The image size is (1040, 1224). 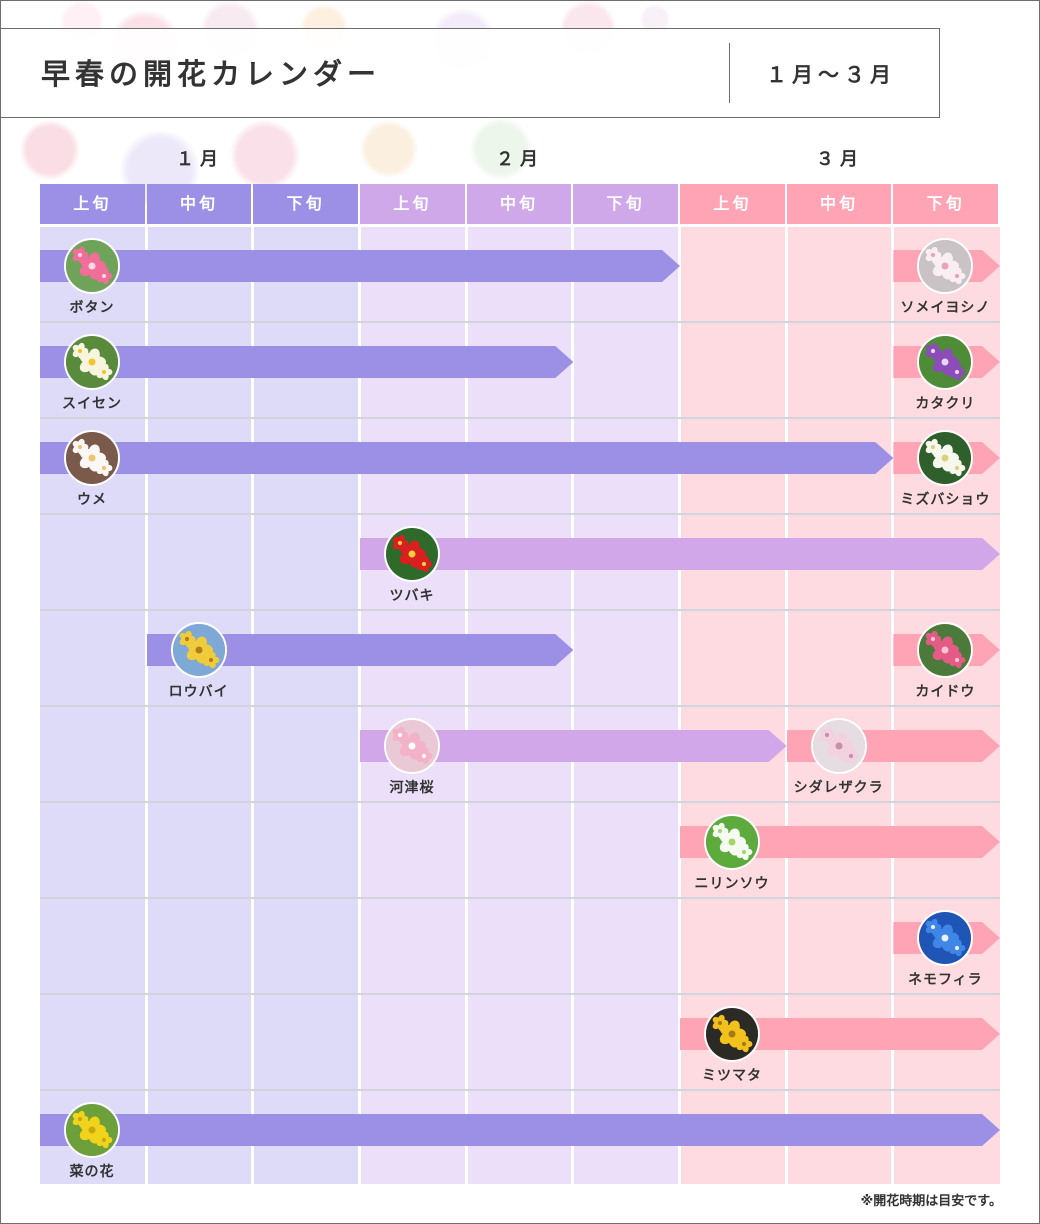 I want to click on month-label: ３月, so click(x=840, y=159).